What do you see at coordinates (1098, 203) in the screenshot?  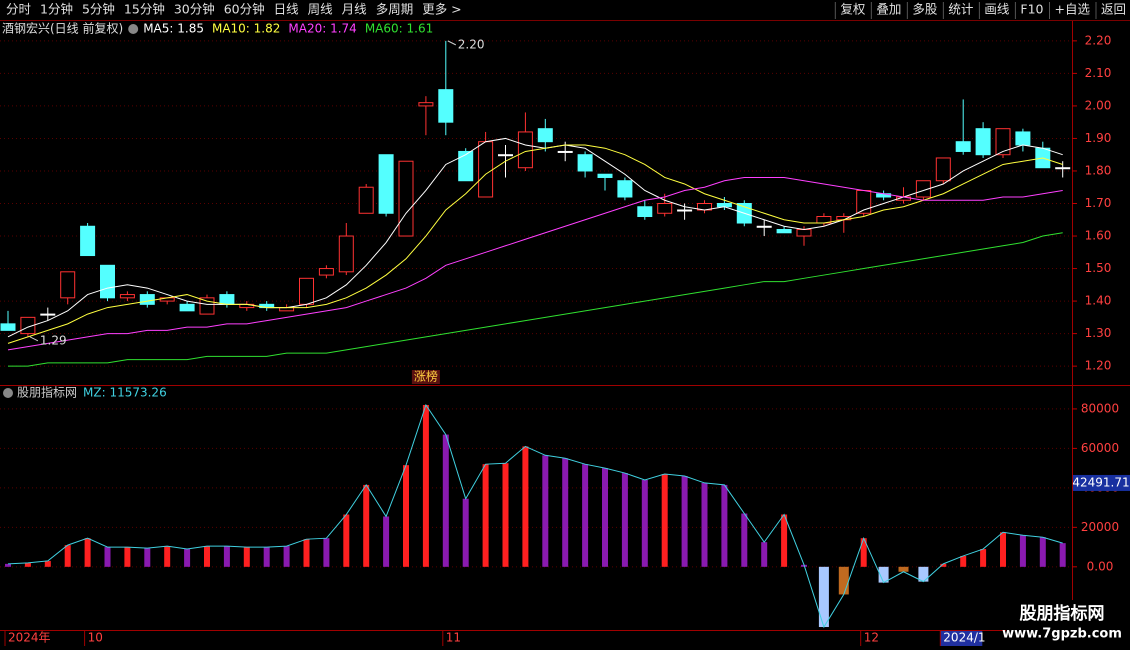 I see `y-tick-label: 1.70` at bounding box center [1098, 203].